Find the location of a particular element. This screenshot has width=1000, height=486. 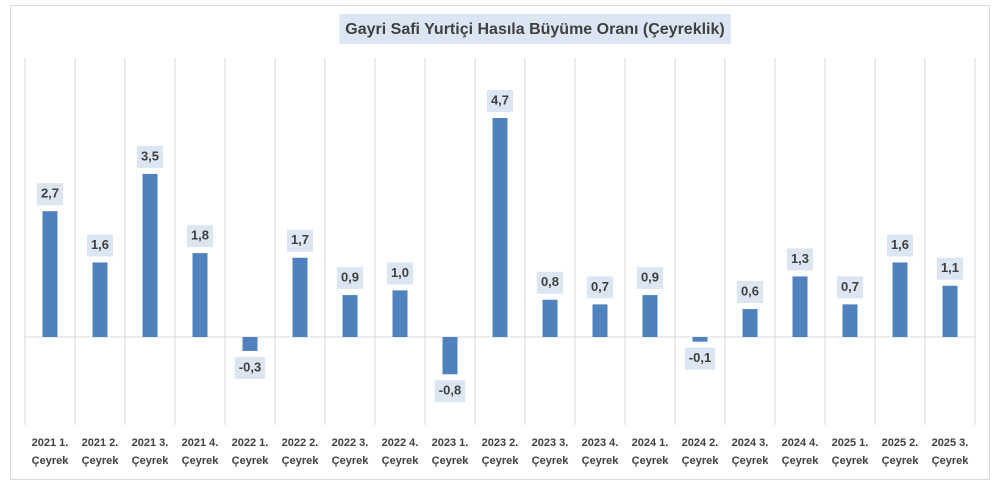

value-label: 1,3 is located at coordinates (800, 258).